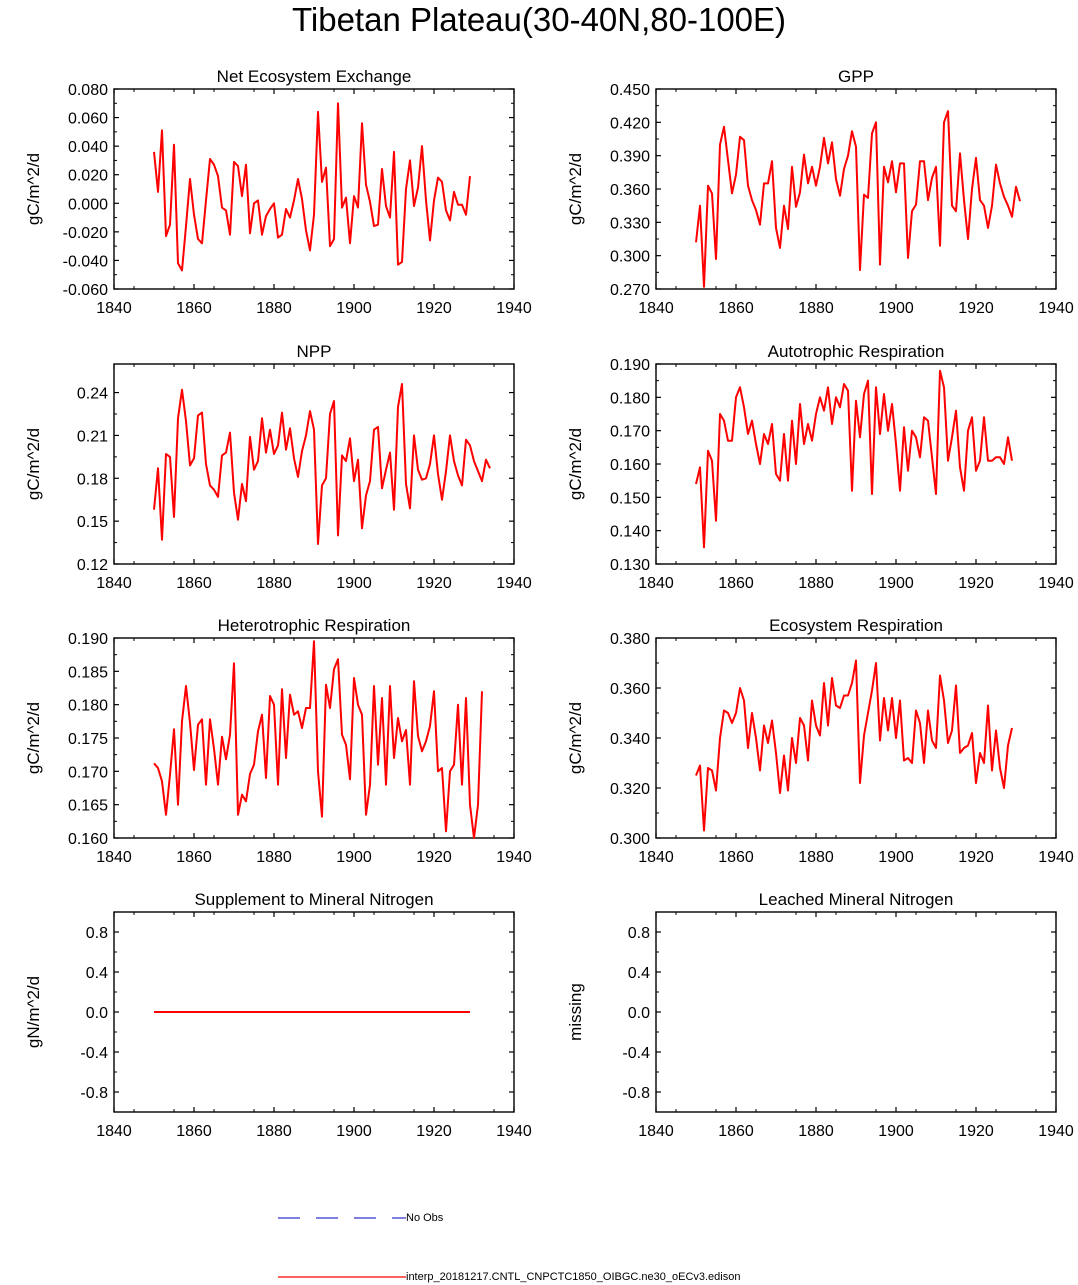  What do you see at coordinates (539, 19) in the screenshot?
I see `page-title: Tibetan Plateau(30-40N,80-100E)` at bounding box center [539, 19].